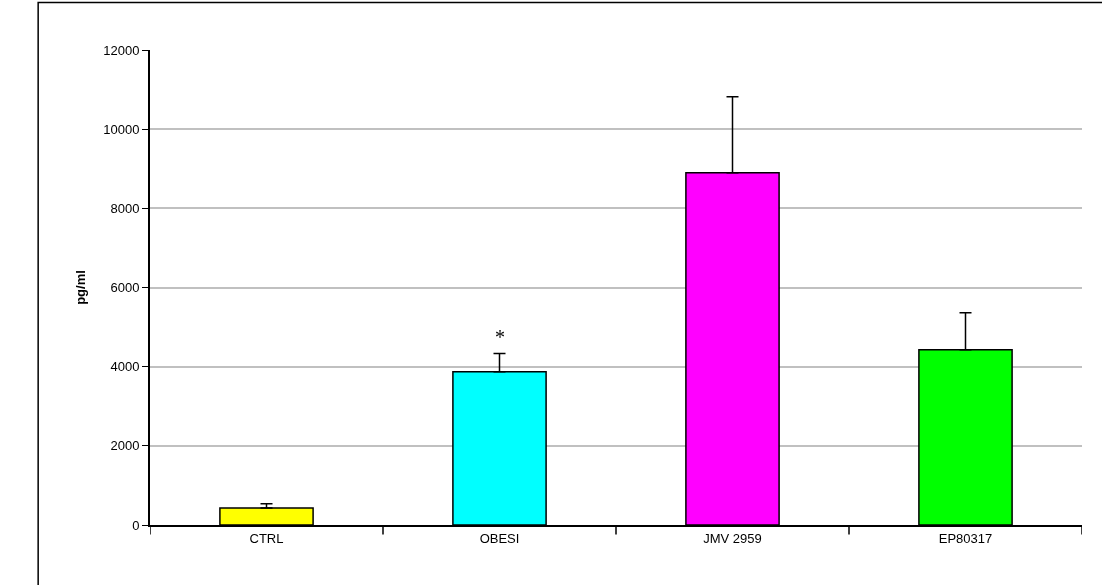 This screenshot has width=1102, height=585. Describe the element at coordinates (500, 337) in the screenshot. I see `annotation: *` at that location.